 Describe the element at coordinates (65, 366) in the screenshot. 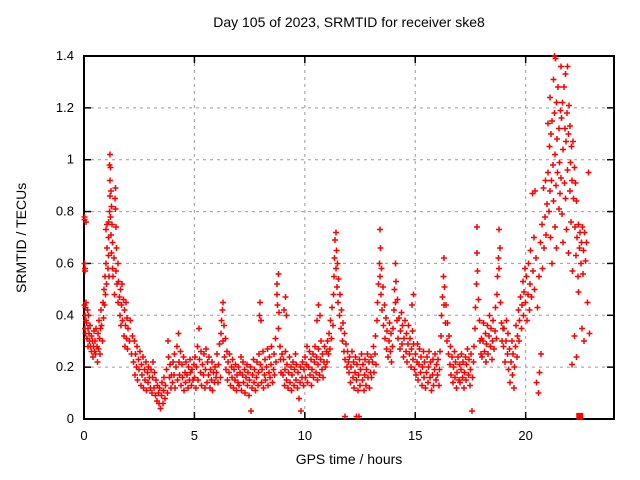

I see `y-tick-label: 0.2` at that location.